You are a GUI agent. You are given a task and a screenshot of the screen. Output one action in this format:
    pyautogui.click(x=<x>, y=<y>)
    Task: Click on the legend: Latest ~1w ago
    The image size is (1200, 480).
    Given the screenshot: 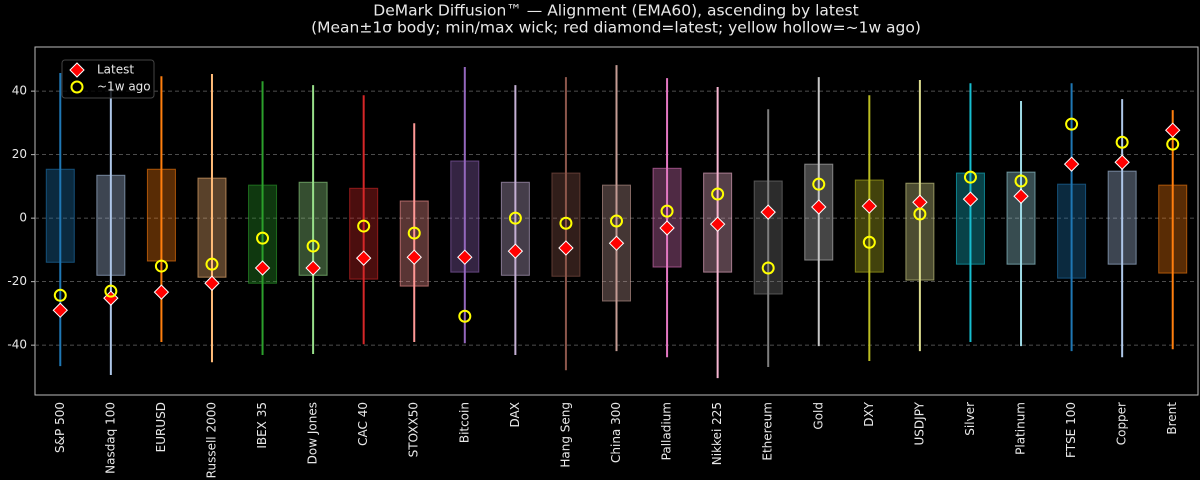 What is the action you would take?
    pyautogui.click(x=108, y=79)
    